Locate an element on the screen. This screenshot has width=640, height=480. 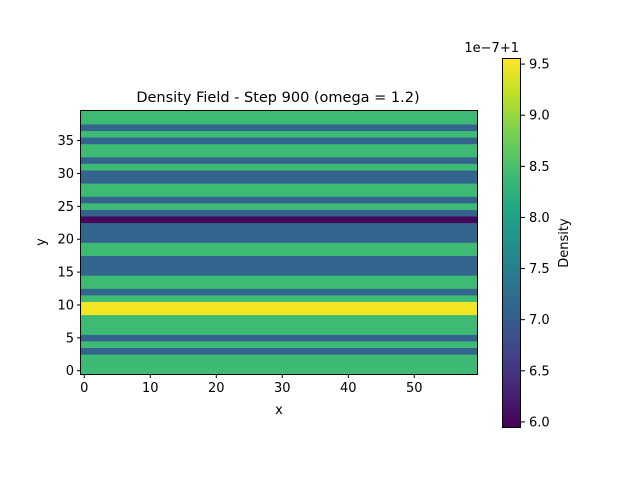
x-tick-label: 40 is located at coordinates (348, 388).